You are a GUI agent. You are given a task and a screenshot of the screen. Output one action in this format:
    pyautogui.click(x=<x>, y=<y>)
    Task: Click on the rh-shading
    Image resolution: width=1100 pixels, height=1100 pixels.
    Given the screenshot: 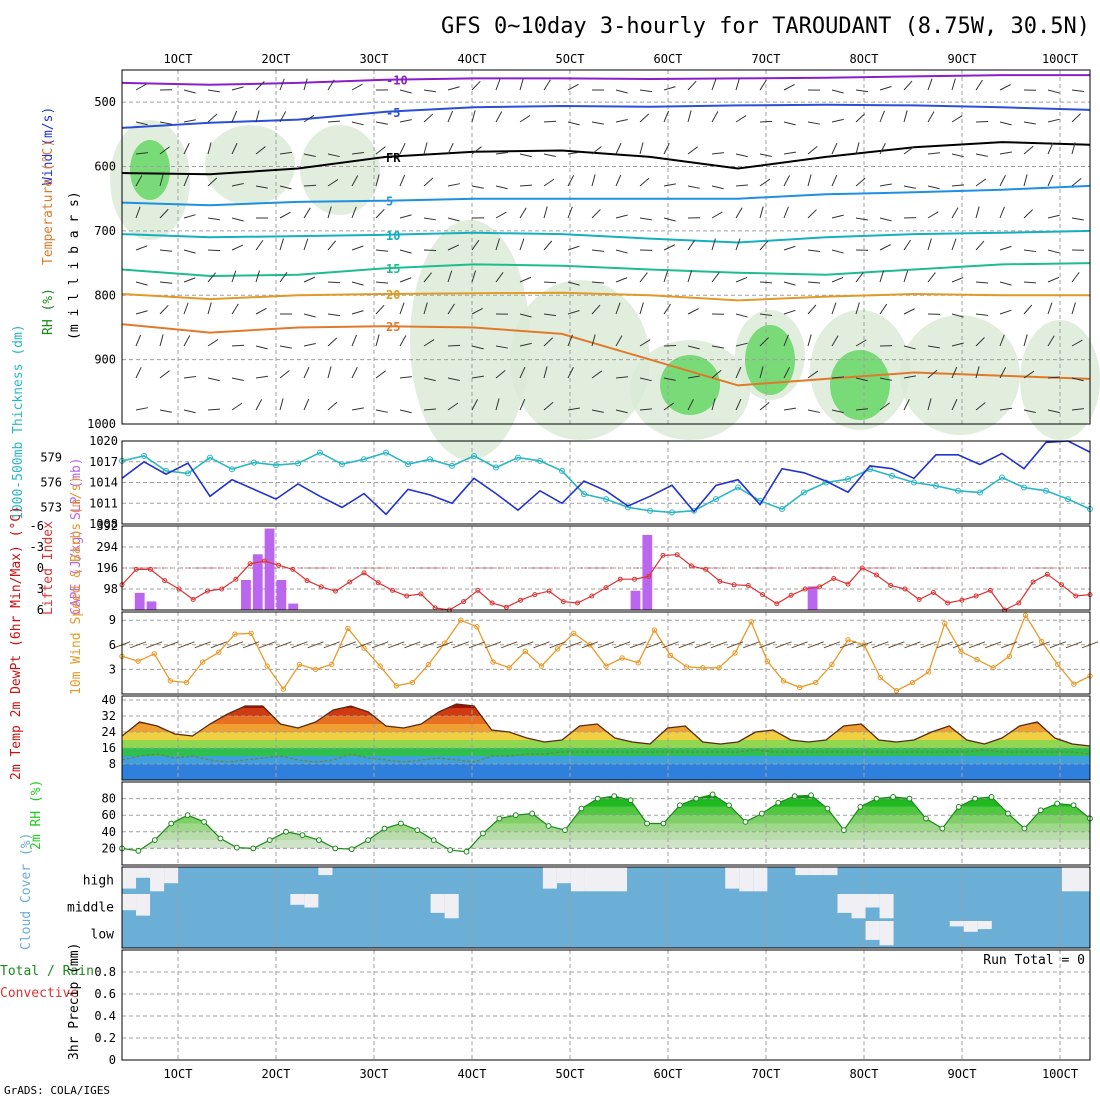 What is the action you would take?
    pyautogui.click(x=470, y=340)
    